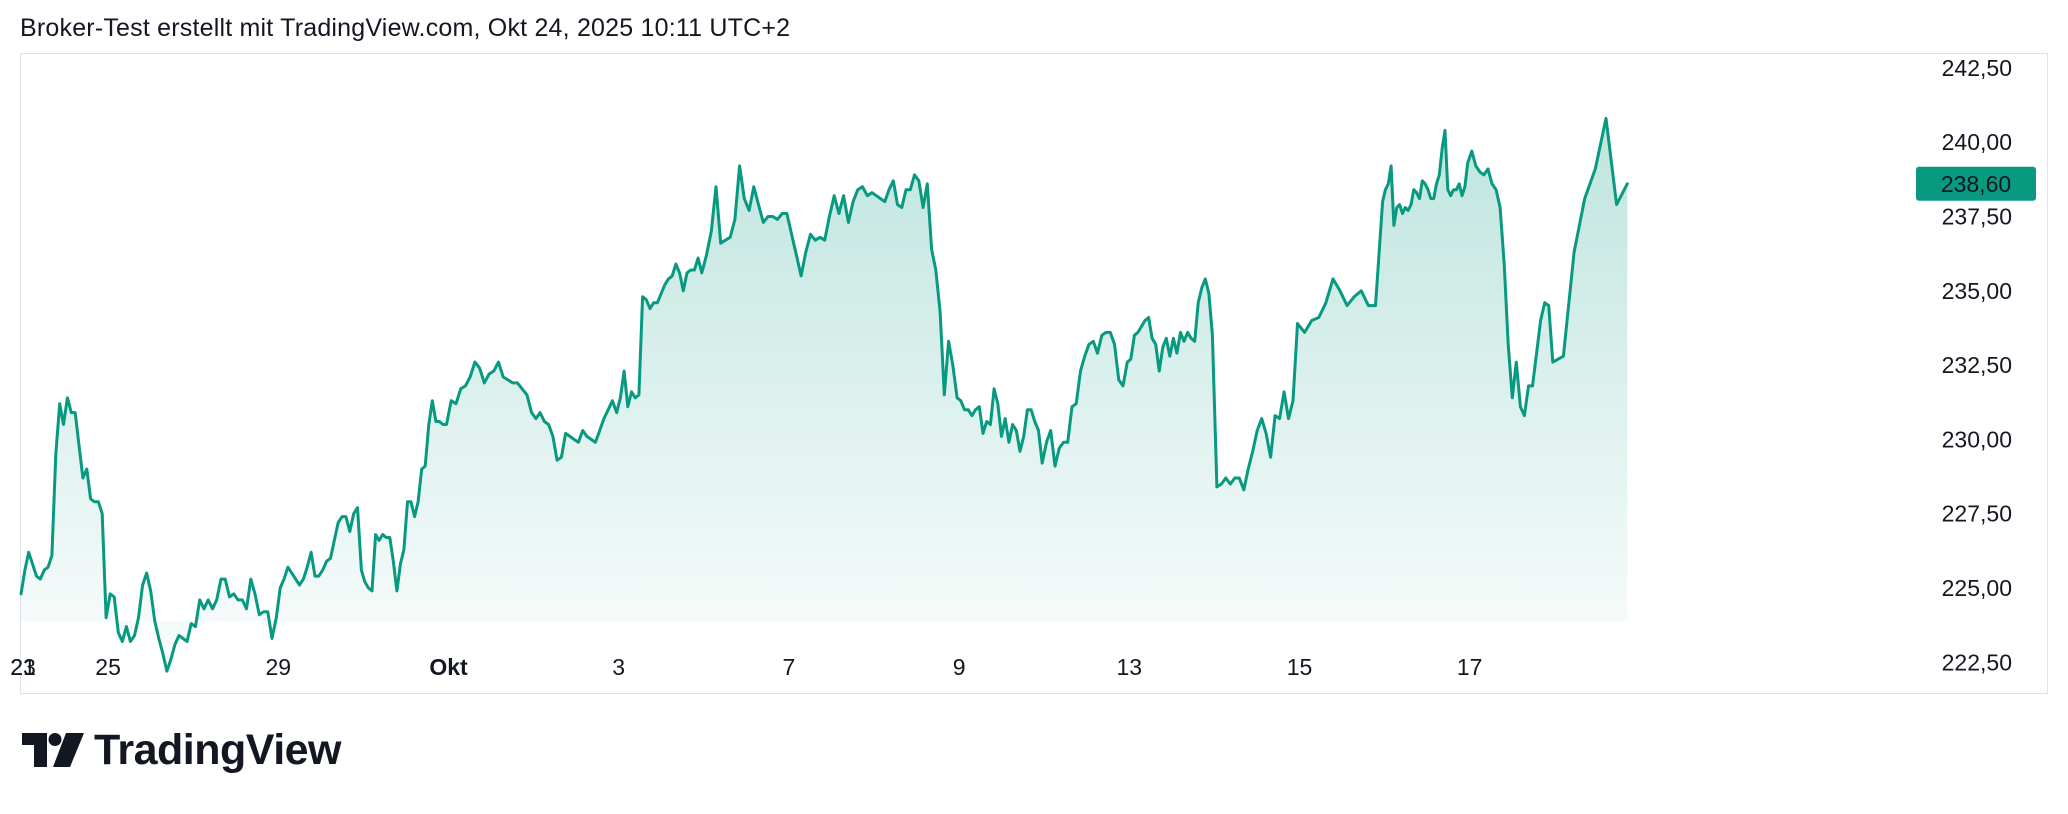 This screenshot has height=814, width=2068. What do you see at coordinates (1977, 439) in the screenshot?
I see `y-axis-tick-label: 230,00` at bounding box center [1977, 439].